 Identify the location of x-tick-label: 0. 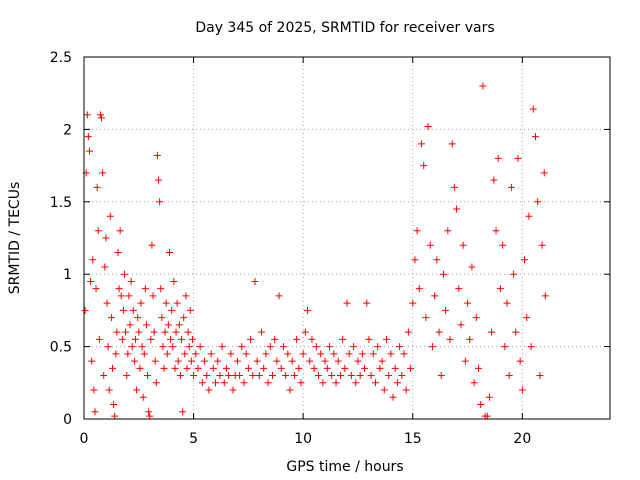
(84, 439).